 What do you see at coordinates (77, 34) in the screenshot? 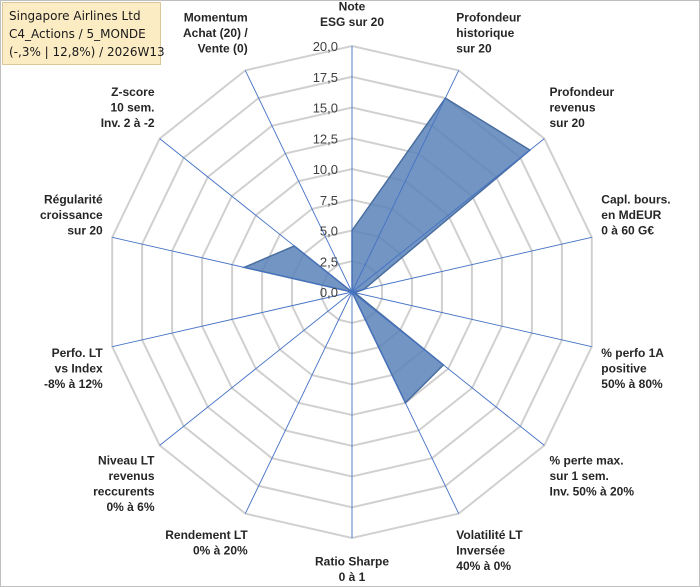
I see `info-category: C4_Actions / 5_MONDE` at bounding box center [77, 34].